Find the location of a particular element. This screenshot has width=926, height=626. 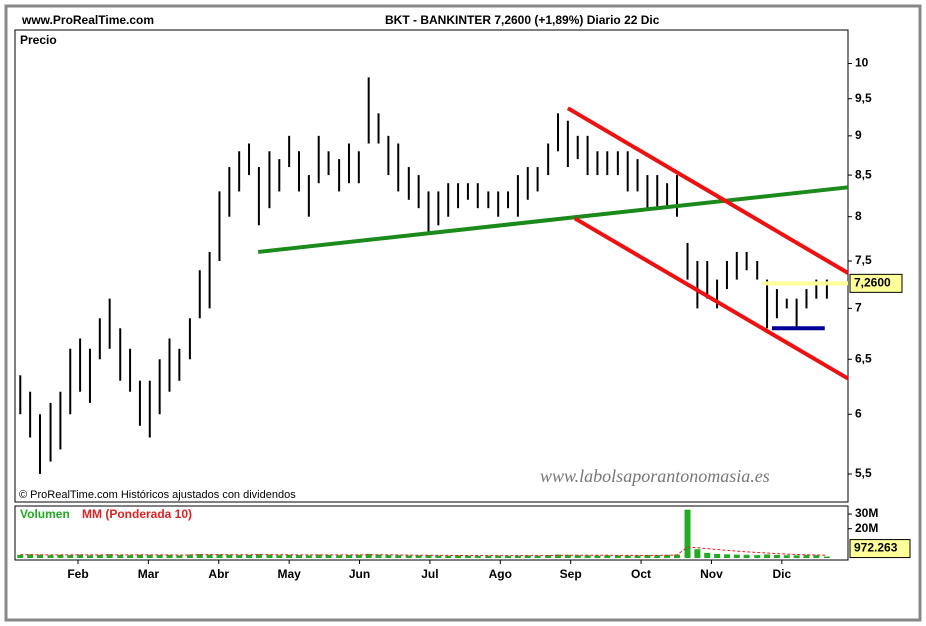

last-volume-box is located at coordinates (880, 549).